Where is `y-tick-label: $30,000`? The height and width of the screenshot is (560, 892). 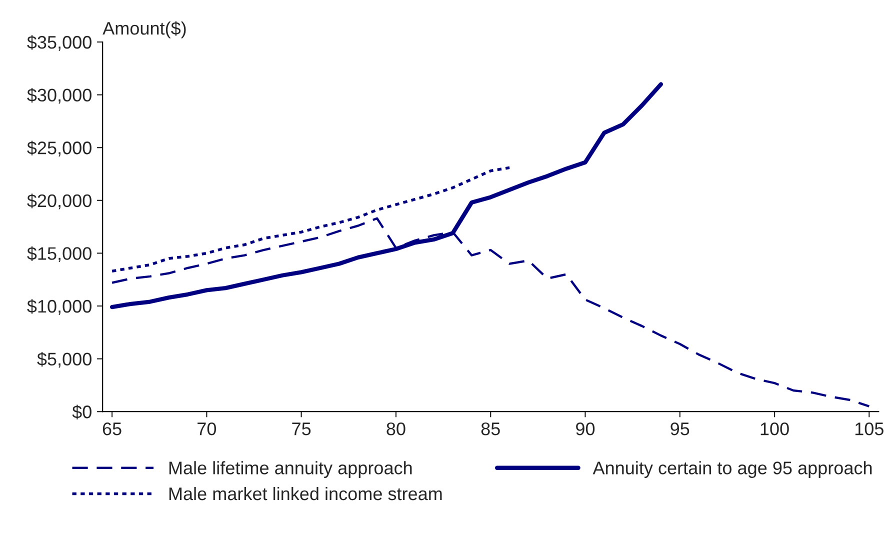 y-tick-label: $30,000 is located at coordinates (59, 96).